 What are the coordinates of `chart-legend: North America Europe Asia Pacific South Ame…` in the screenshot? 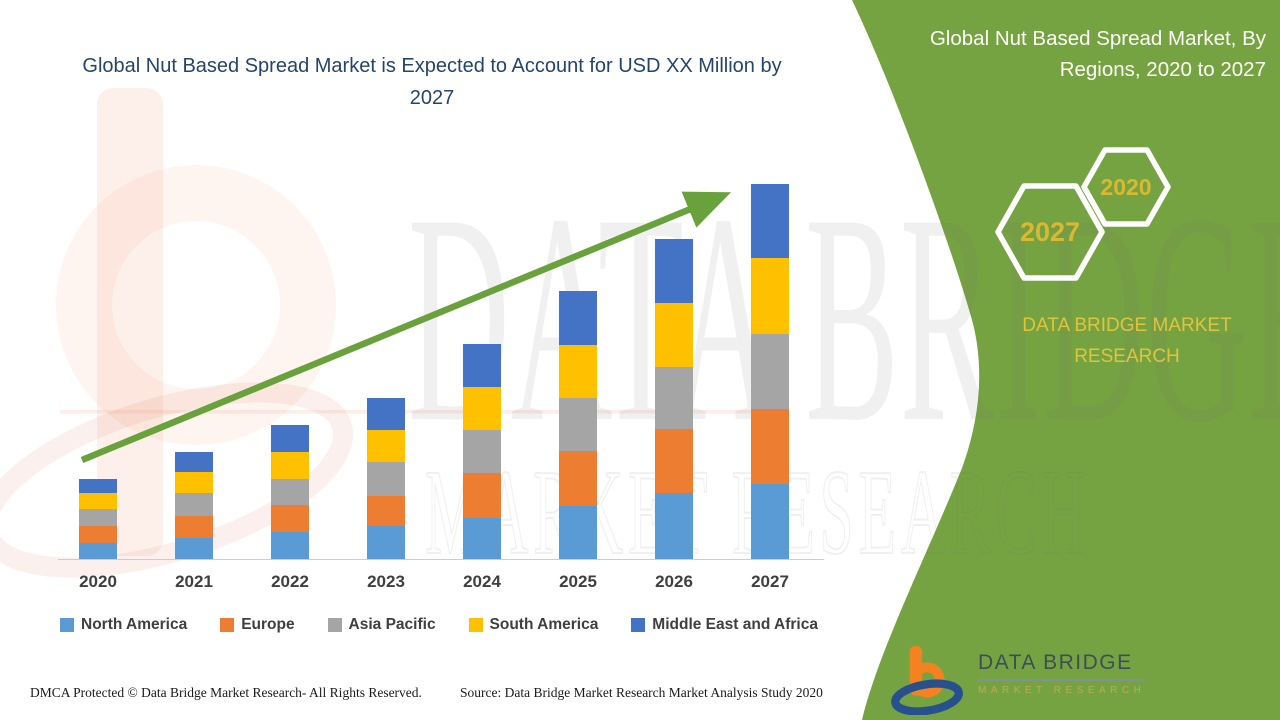 It's located at (439, 625).